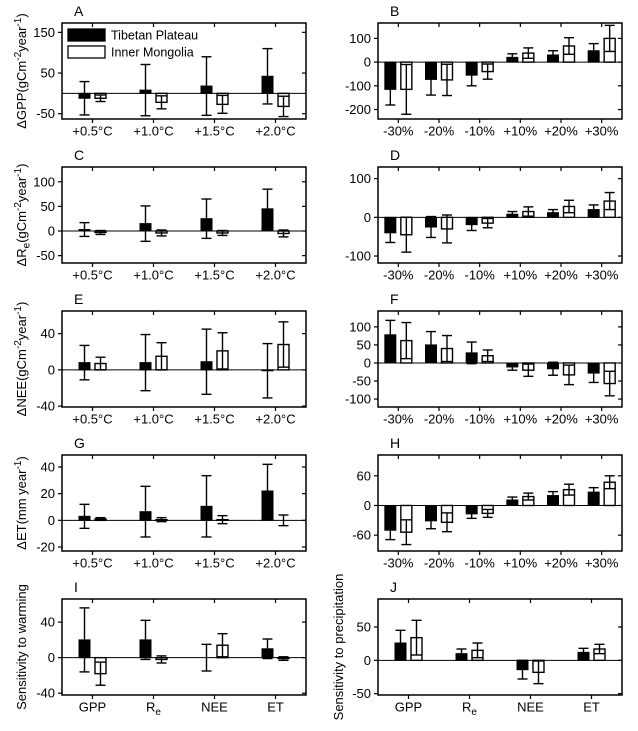  Describe the element at coordinates (79, 443) in the screenshot. I see `panel-letter: G` at that location.